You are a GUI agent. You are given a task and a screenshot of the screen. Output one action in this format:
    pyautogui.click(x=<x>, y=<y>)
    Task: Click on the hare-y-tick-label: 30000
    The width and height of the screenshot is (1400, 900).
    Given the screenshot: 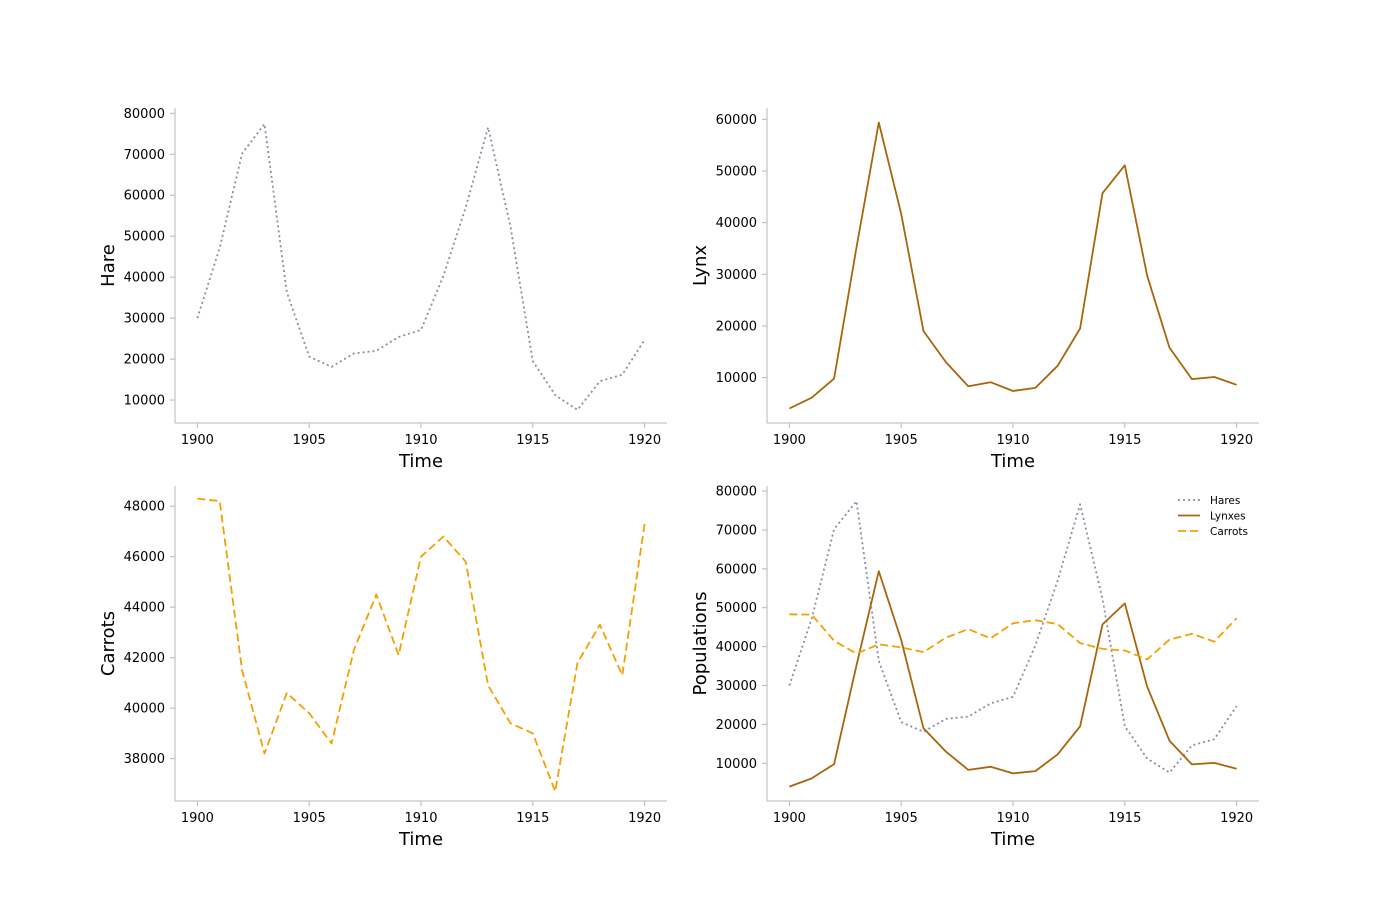 What is the action you would take?
    pyautogui.click(x=144, y=319)
    